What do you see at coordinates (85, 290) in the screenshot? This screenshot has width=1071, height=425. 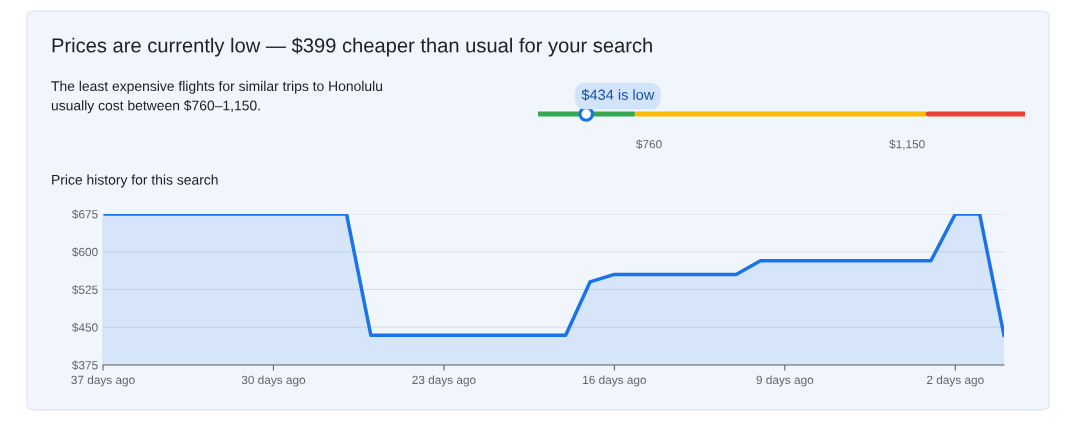 I see `y-tick-label: $525` at bounding box center [85, 290].